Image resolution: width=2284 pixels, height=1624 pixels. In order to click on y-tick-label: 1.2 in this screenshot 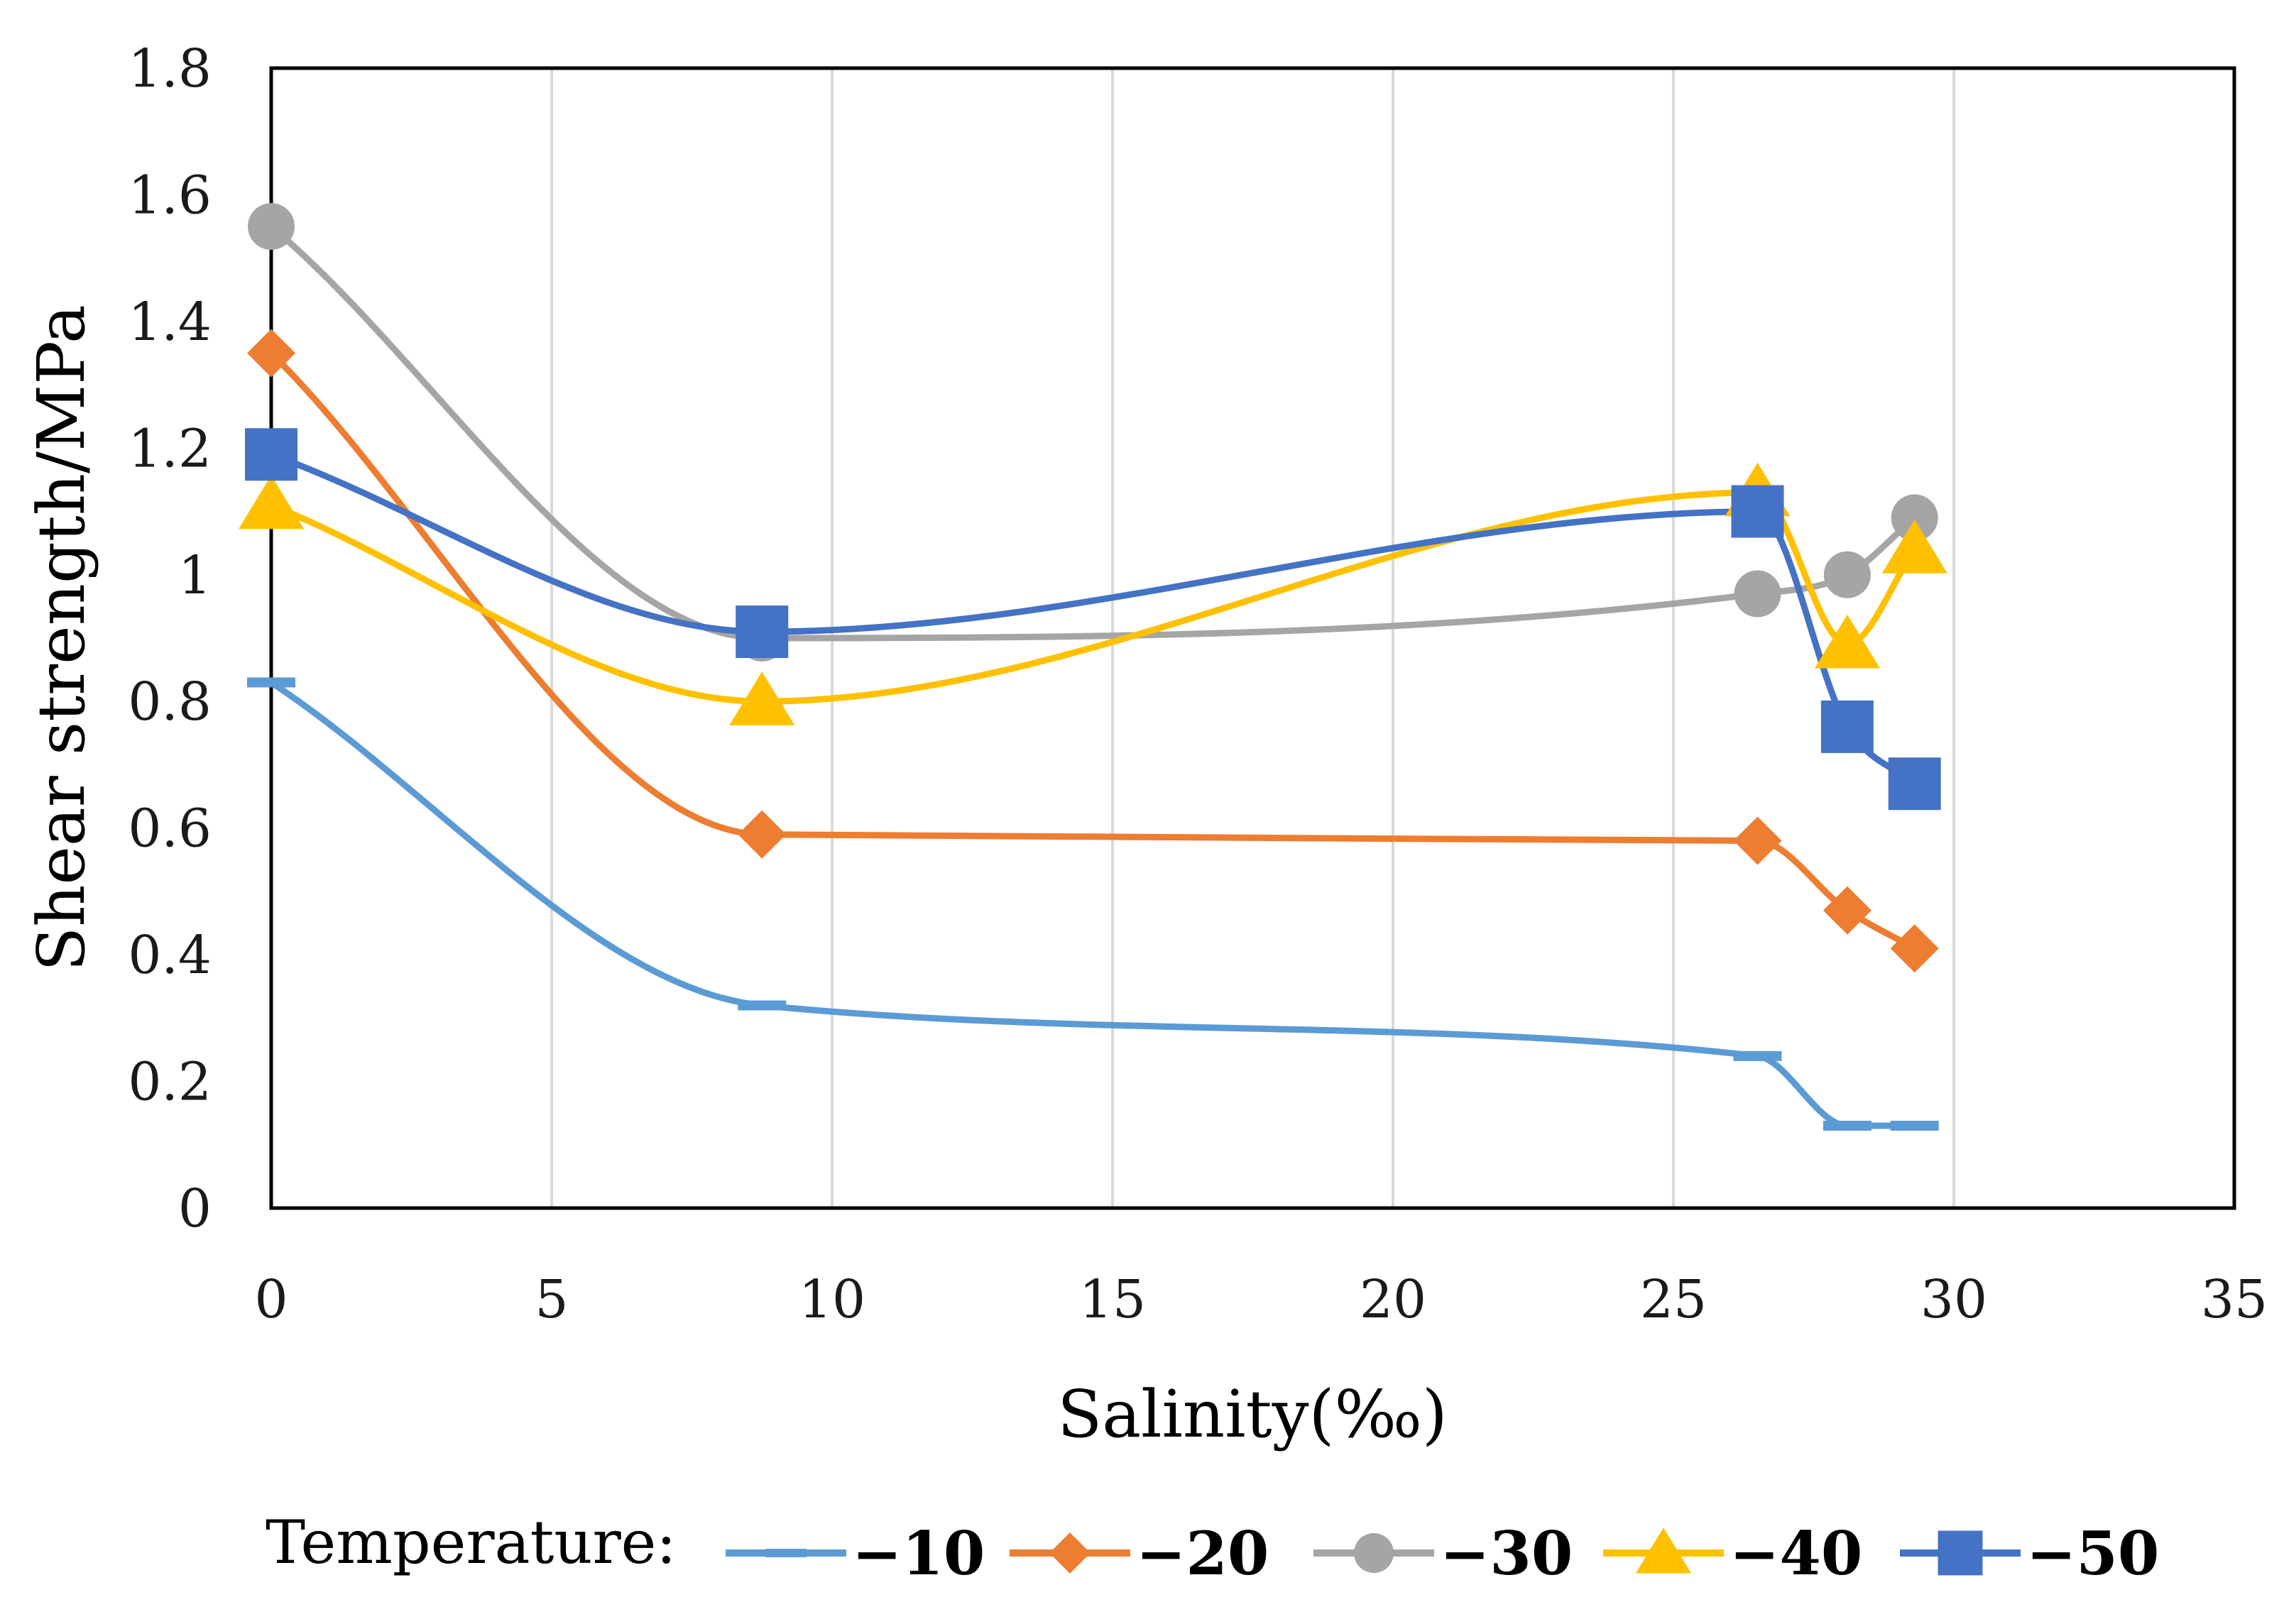, I will do `click(170, 448)`.